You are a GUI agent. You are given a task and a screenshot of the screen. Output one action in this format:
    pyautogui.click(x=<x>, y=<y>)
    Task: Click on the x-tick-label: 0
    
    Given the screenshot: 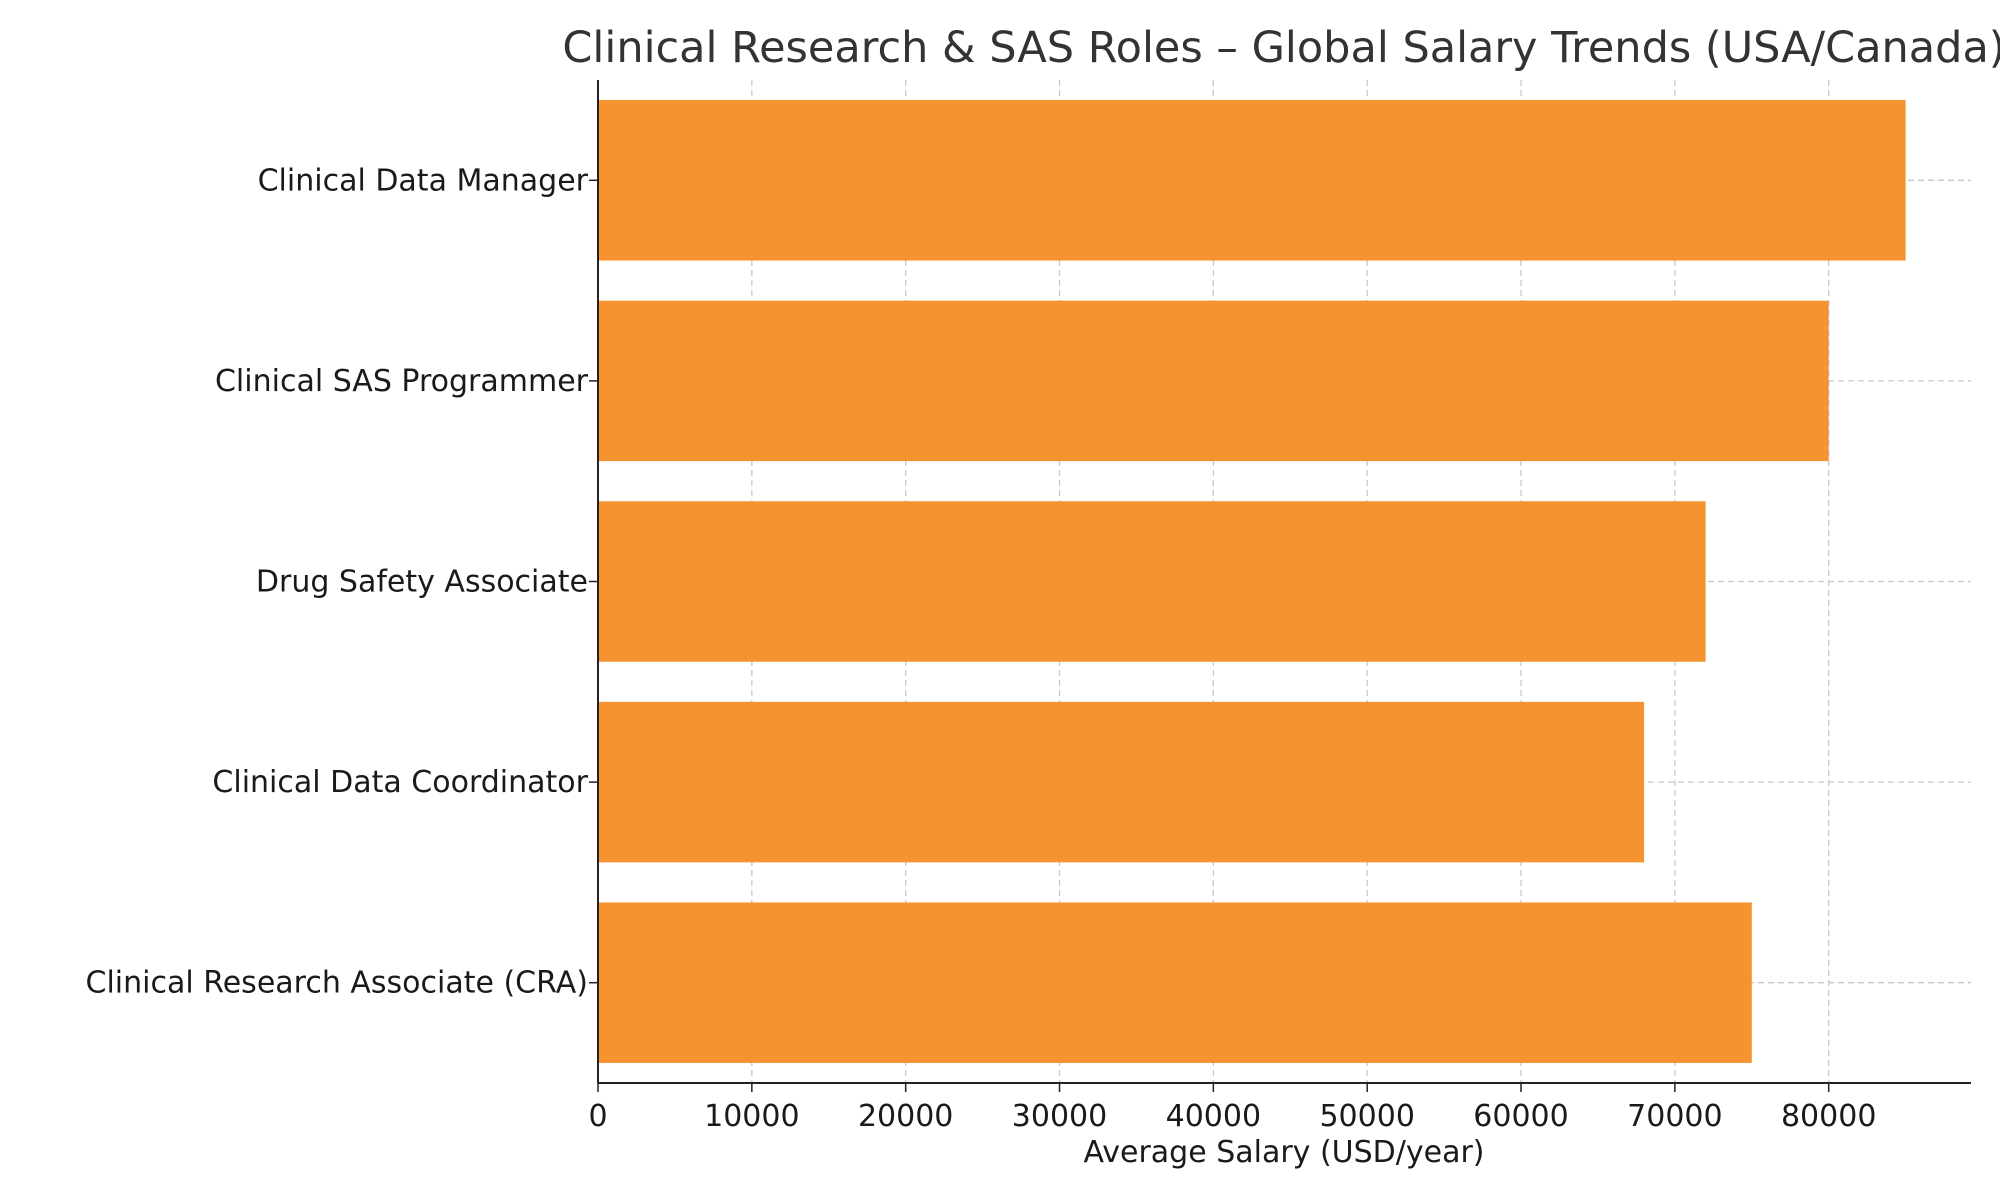 What is the action you would take?
    pyautogui.click(x=597, y=1116)
    